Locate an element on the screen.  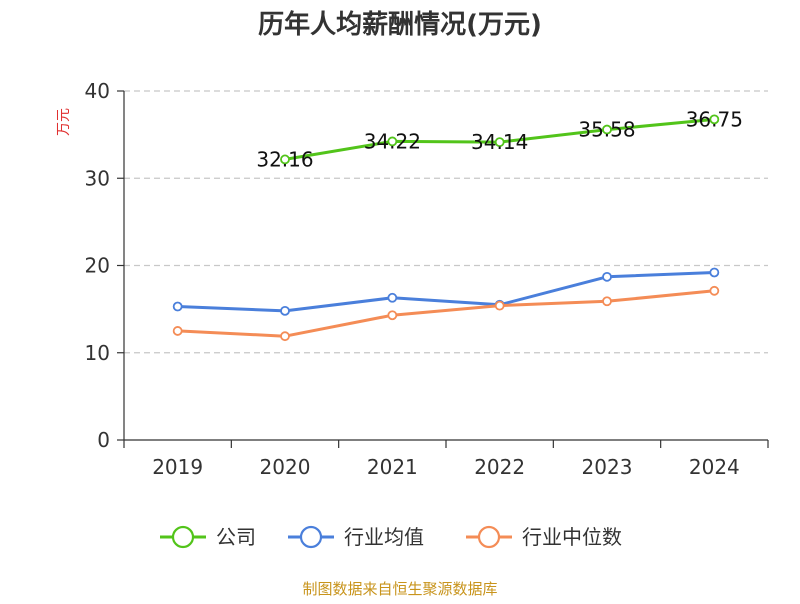
x-tick-label: 2024 is located at coordinates (714, 467).